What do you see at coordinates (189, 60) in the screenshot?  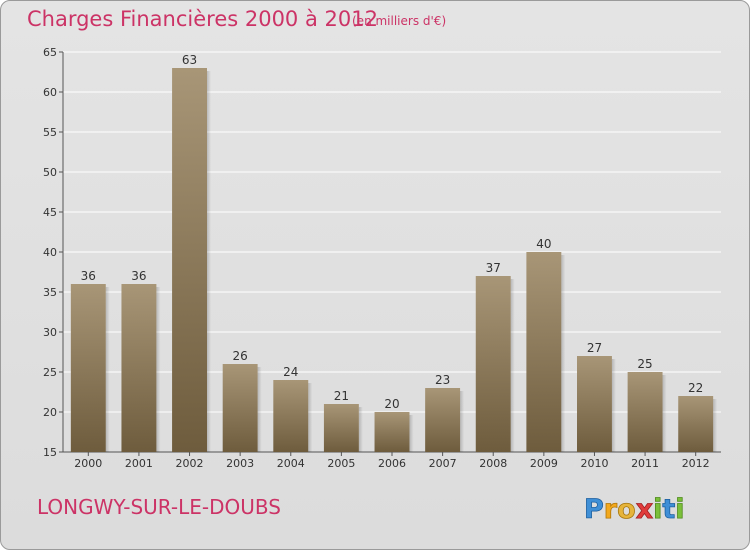 I see `data-label-2002: 63` at bounding box center [189, 60].